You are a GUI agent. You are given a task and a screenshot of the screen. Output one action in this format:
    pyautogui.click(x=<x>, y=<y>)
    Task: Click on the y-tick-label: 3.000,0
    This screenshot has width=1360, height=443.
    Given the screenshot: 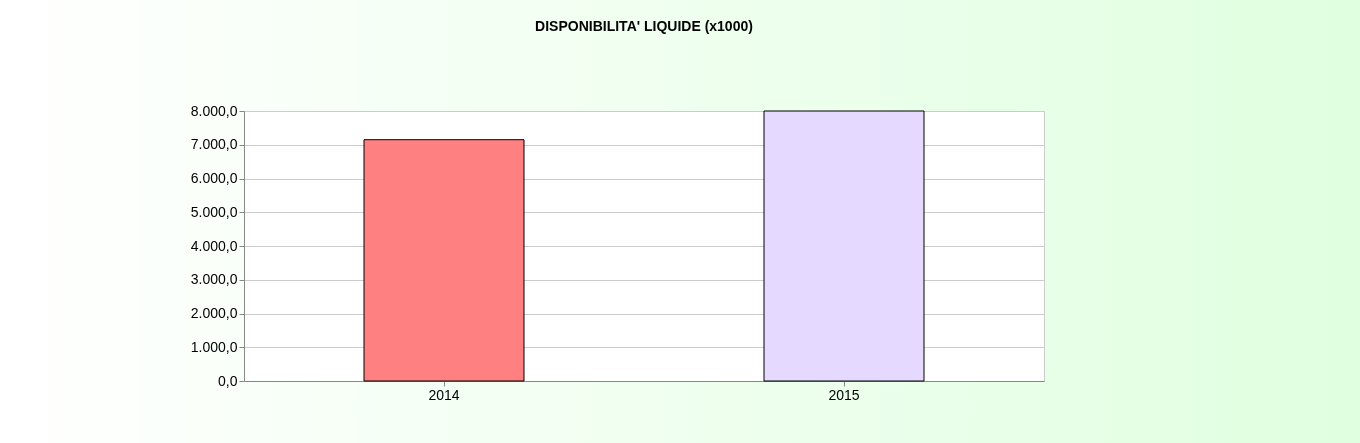 What is the action you would take?
    pyautogui.click(x=214, y=279)
    